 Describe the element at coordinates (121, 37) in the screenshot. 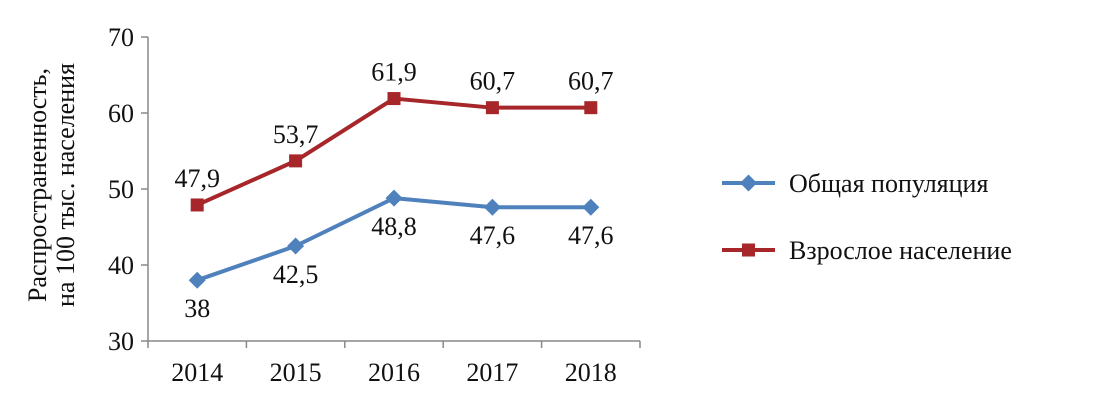

I see `y-tick-label: 70` at that location.